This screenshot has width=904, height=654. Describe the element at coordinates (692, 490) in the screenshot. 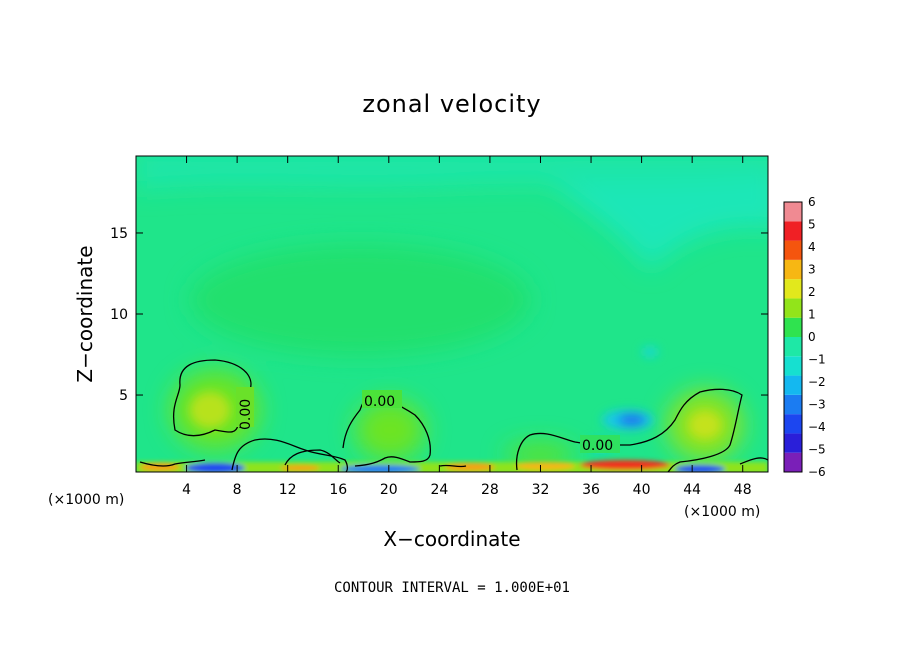

I see `x-tick-label: 44` at that location.